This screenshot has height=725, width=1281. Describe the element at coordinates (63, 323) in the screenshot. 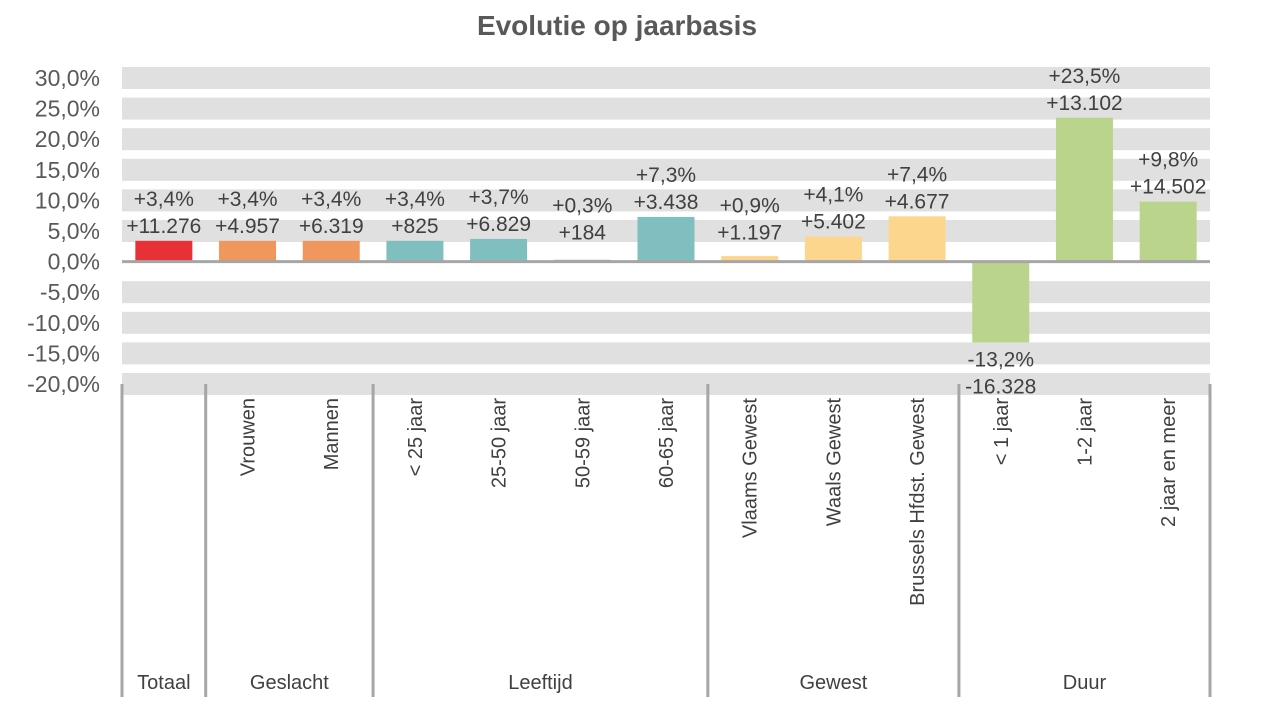

I see `y-tick-label: -10,0%` at that location.